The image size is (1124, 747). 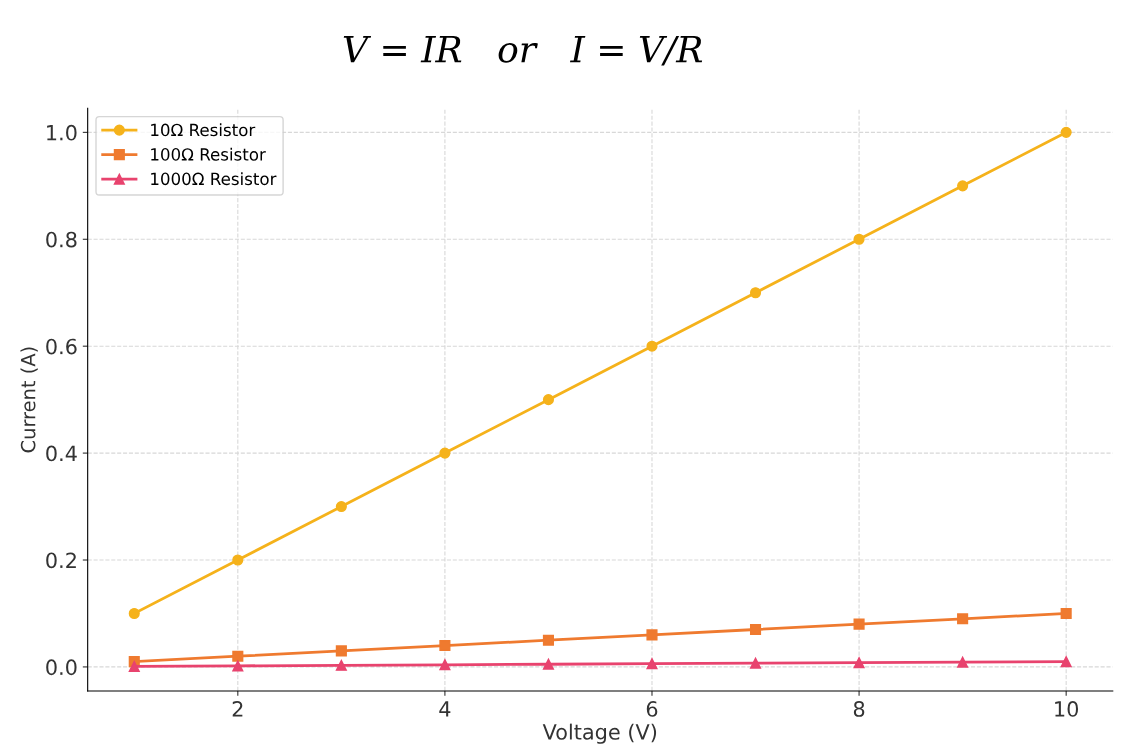 I want to click on y-tick-label: 1.0, so click(x=62, y=132).